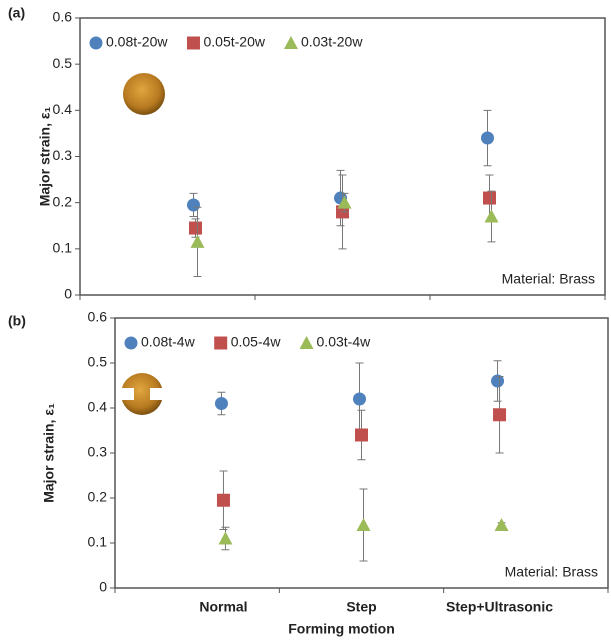 This screenshot has width=611, height=644. What do you see at coordinates (137, 42) in the screenshot?
I see `legend-label: 0.08t-20w` at bounding box center [137, 42].